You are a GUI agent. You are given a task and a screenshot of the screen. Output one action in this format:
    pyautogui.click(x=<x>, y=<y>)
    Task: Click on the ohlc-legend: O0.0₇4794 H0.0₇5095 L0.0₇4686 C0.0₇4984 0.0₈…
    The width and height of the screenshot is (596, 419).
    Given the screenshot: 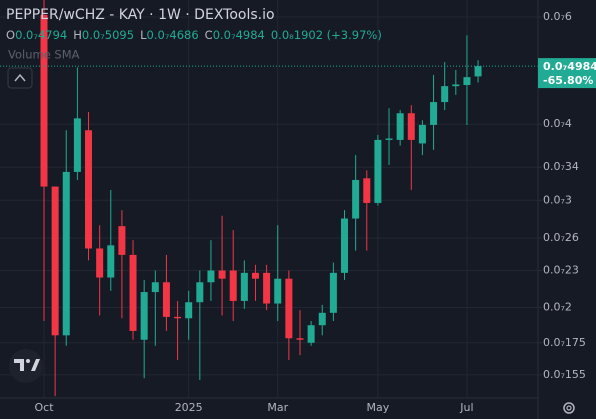 What is the action you would take?
    pyautogui.click(x=194, y=35)
    